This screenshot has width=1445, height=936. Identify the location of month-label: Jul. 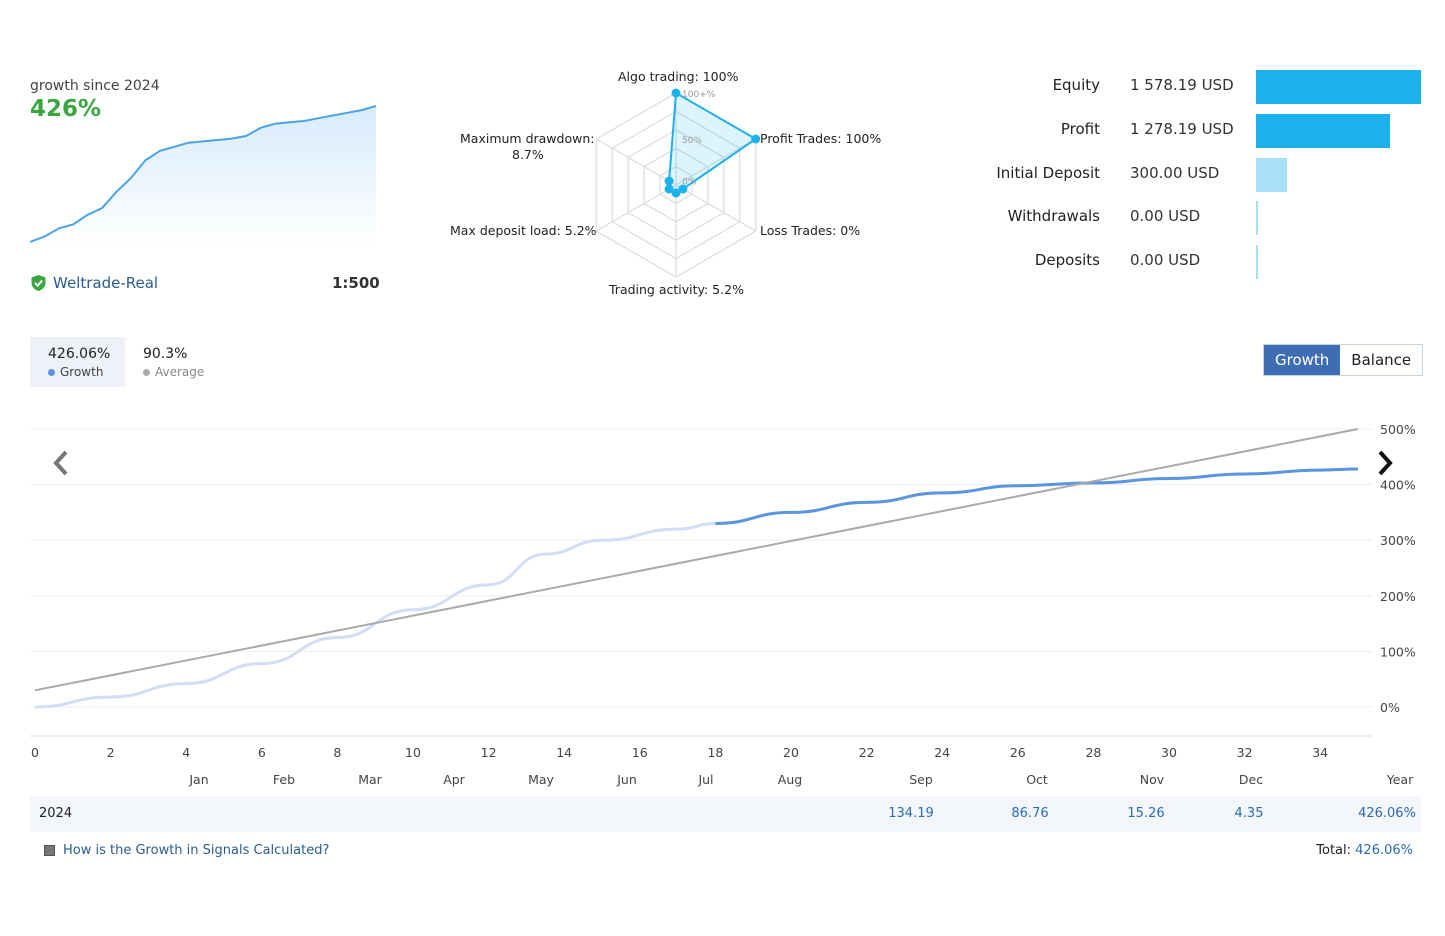
(706, 779).